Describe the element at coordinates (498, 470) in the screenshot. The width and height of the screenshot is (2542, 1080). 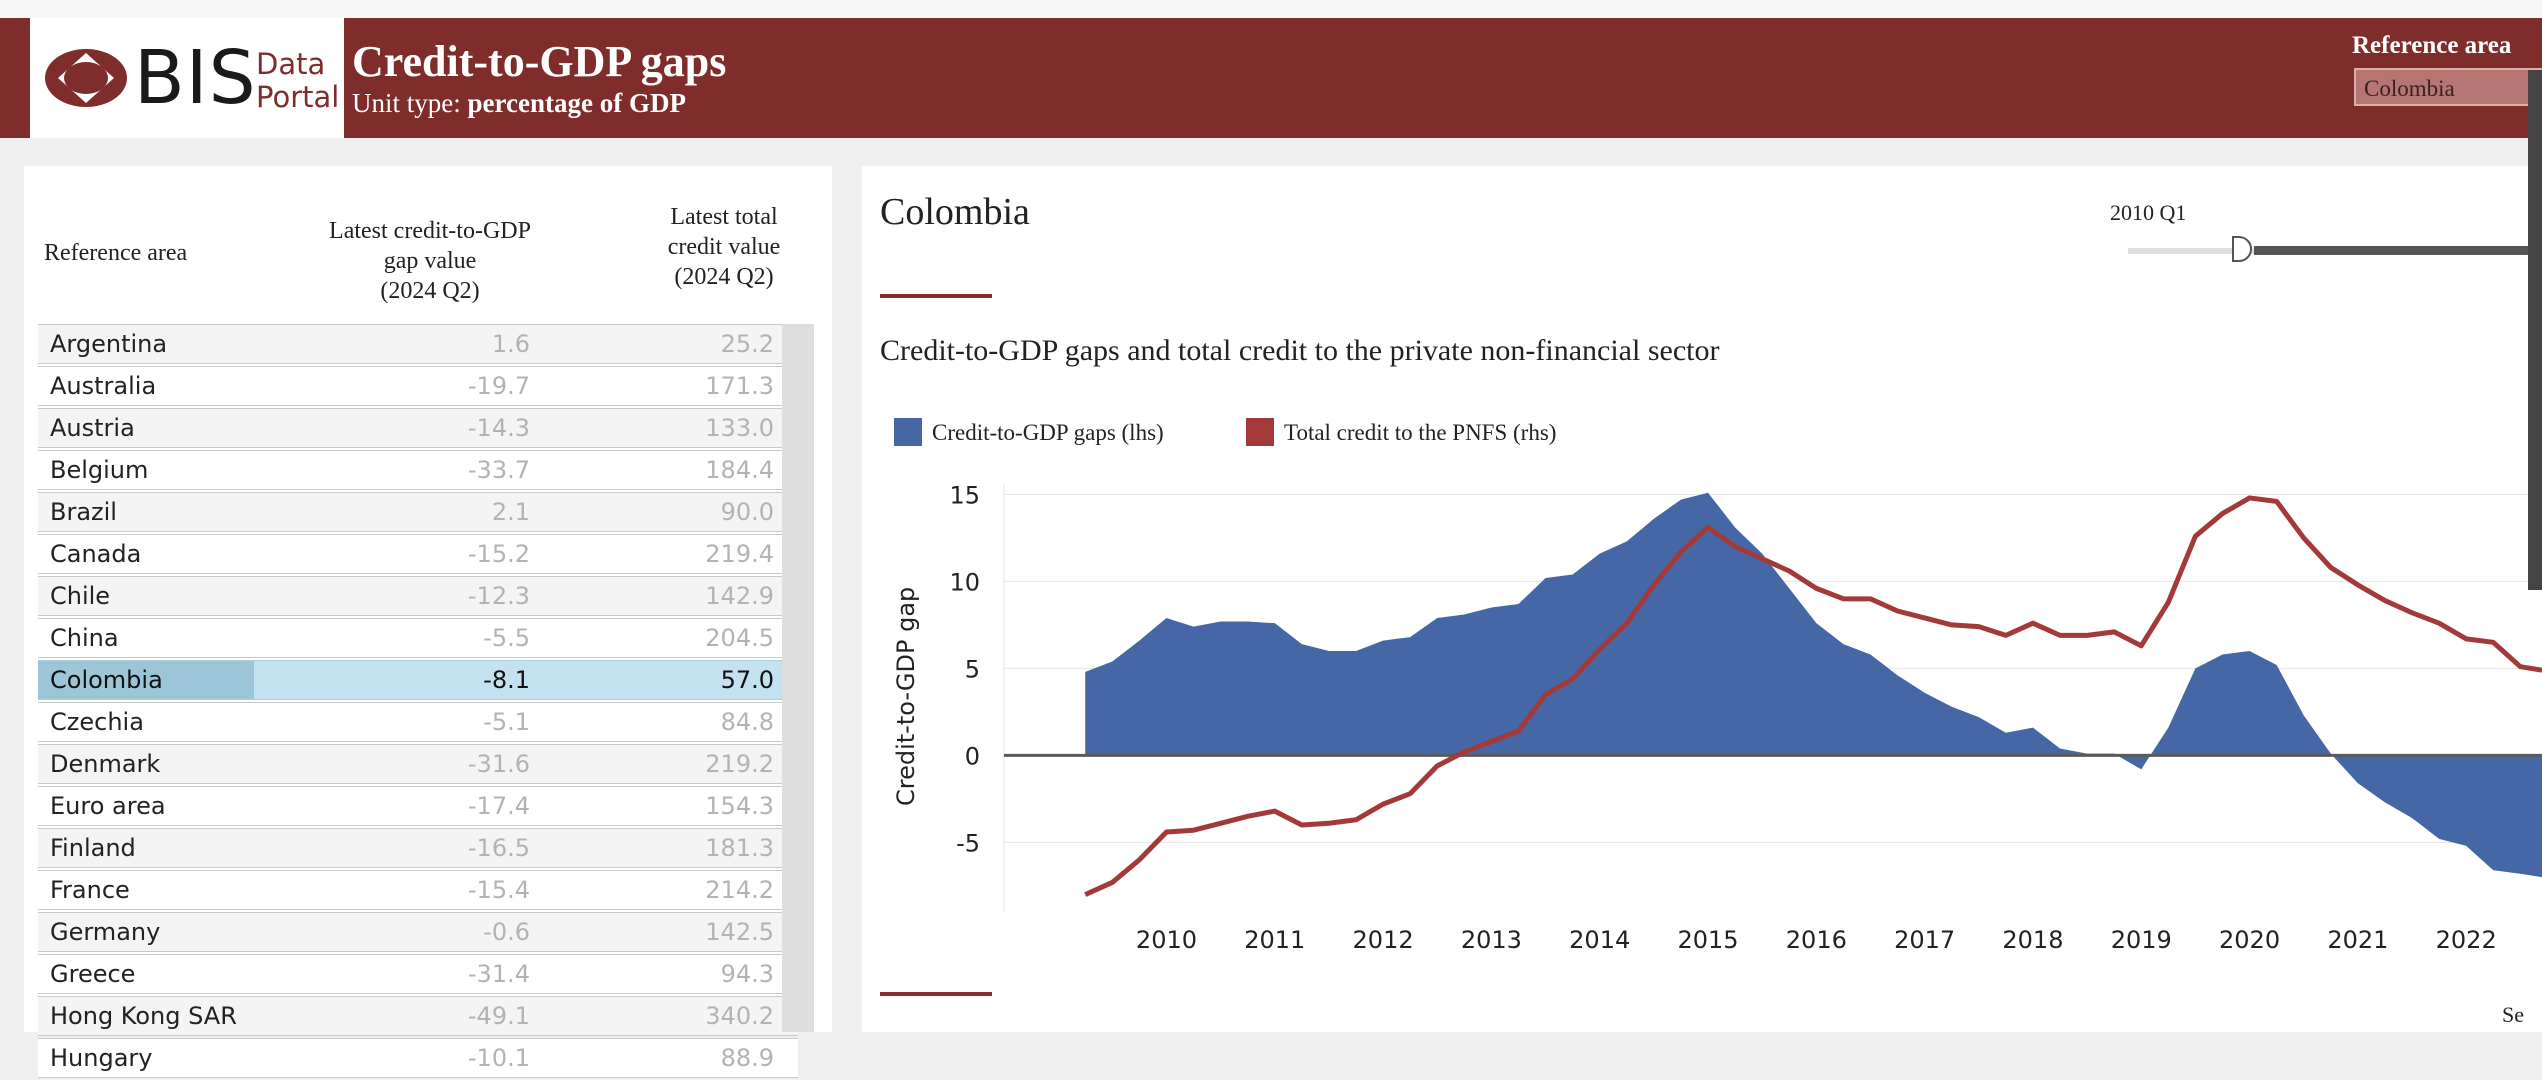
I see `cell-gap-value: -33.7` at that location.